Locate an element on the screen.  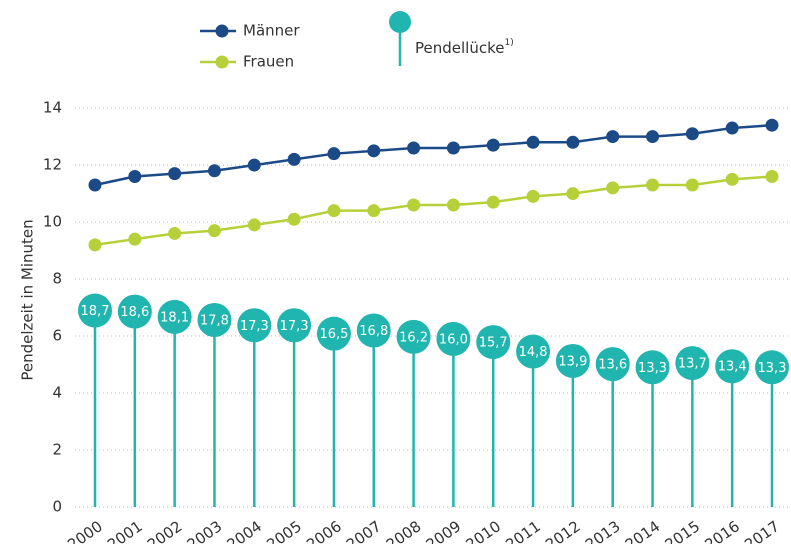
legend-label: Pendellücke1) is located at coordinates (464, 47).